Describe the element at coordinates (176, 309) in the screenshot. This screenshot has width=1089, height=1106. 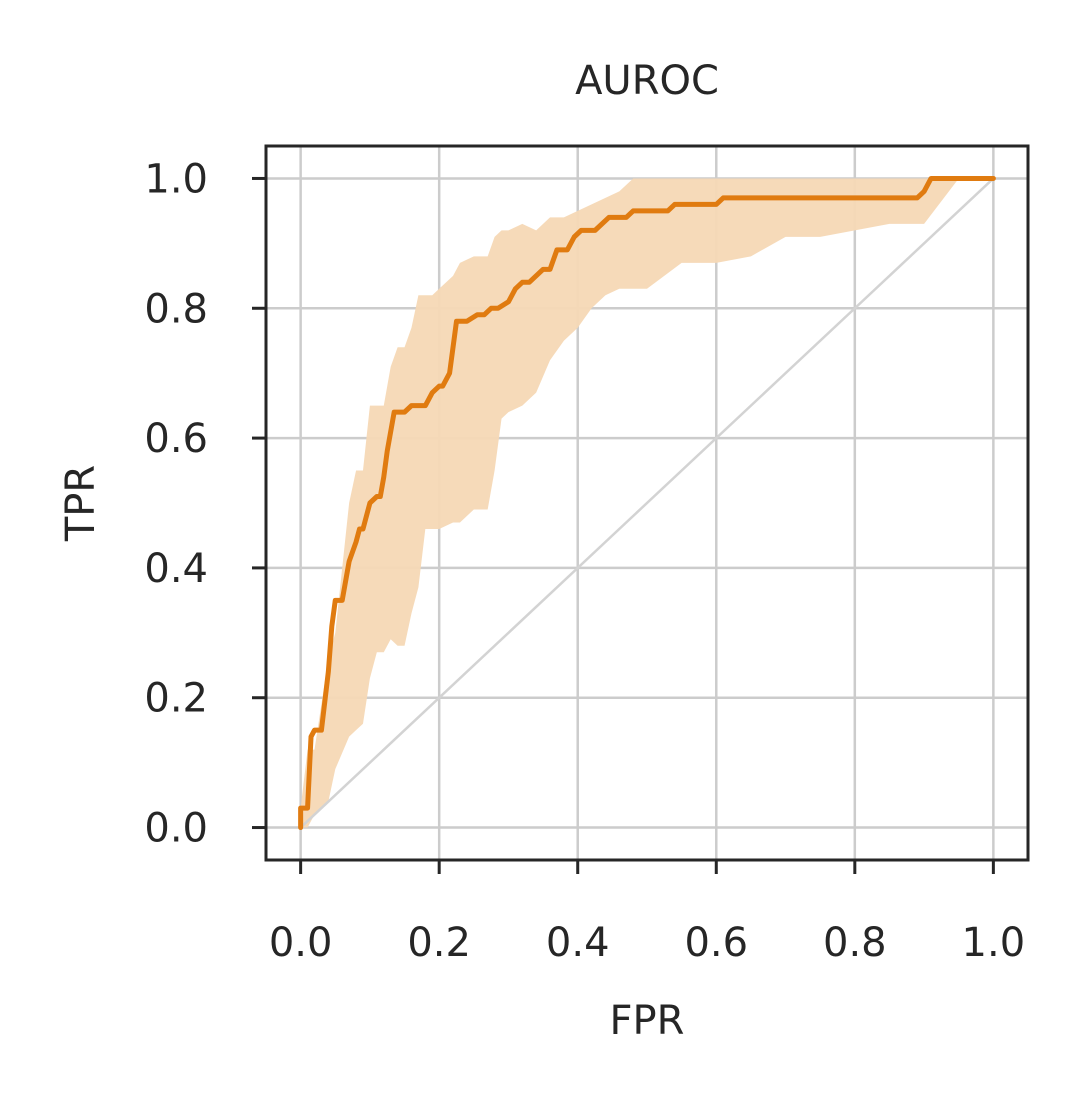
I see `y-tick-label: 0.8` at that location.